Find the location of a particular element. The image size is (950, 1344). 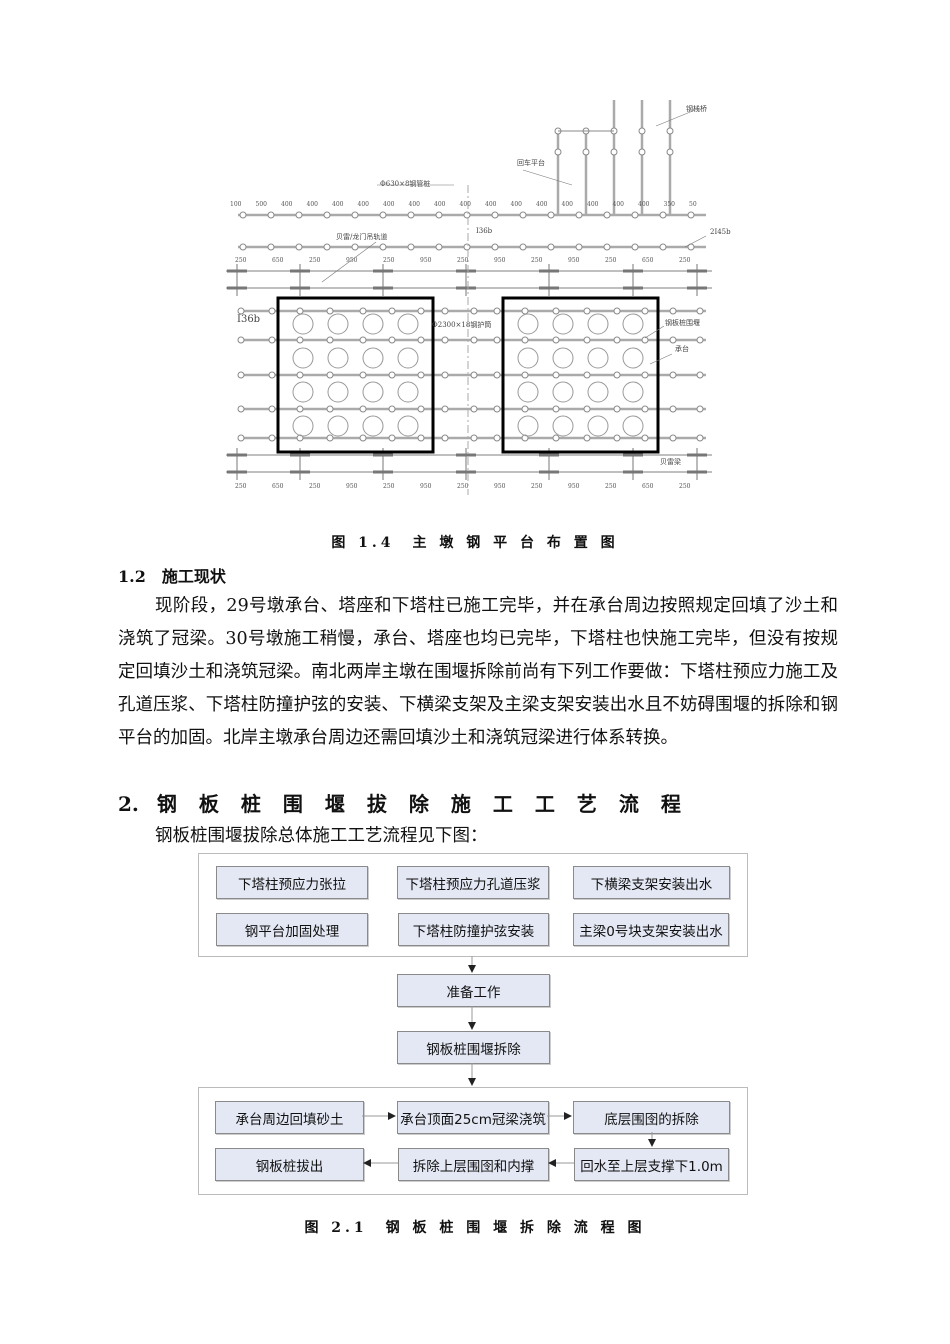

dimension-label: 950 is located at coordinates (352, 260).